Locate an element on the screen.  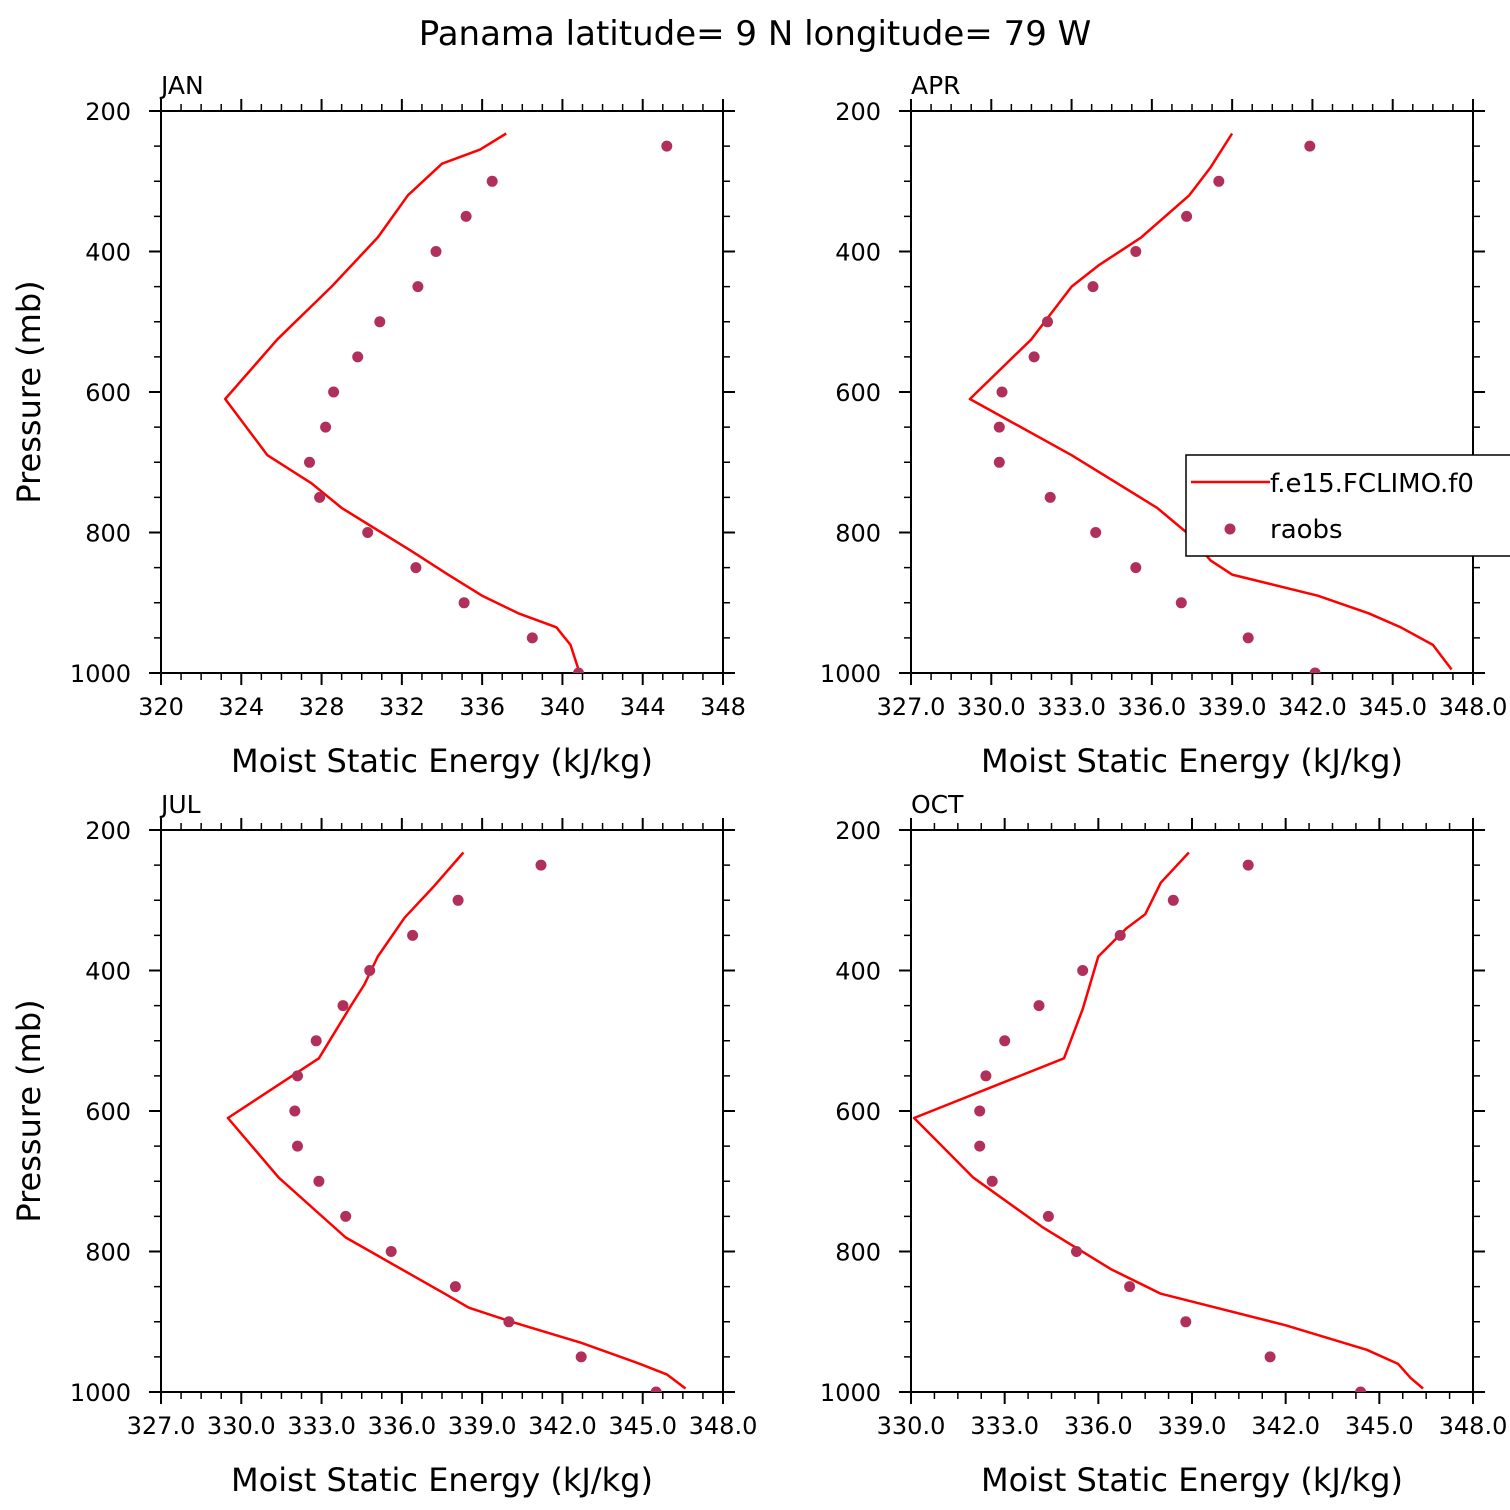
legend-label-raobs: raobs is located at coordinates (1306, 530).